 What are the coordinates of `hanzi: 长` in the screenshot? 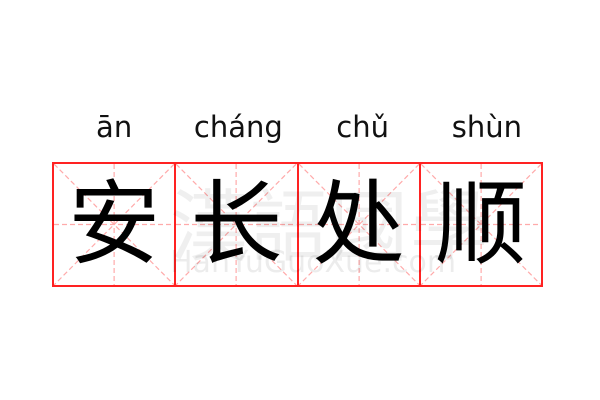 It's located at (236, 224).